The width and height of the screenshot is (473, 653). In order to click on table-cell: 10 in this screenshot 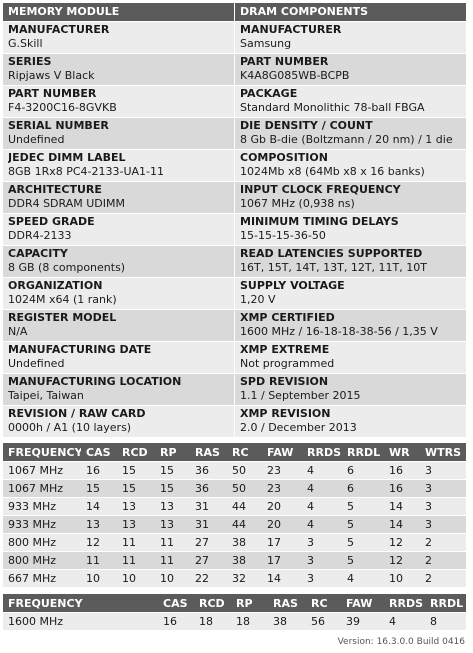, I will do `click(136, 579)`.